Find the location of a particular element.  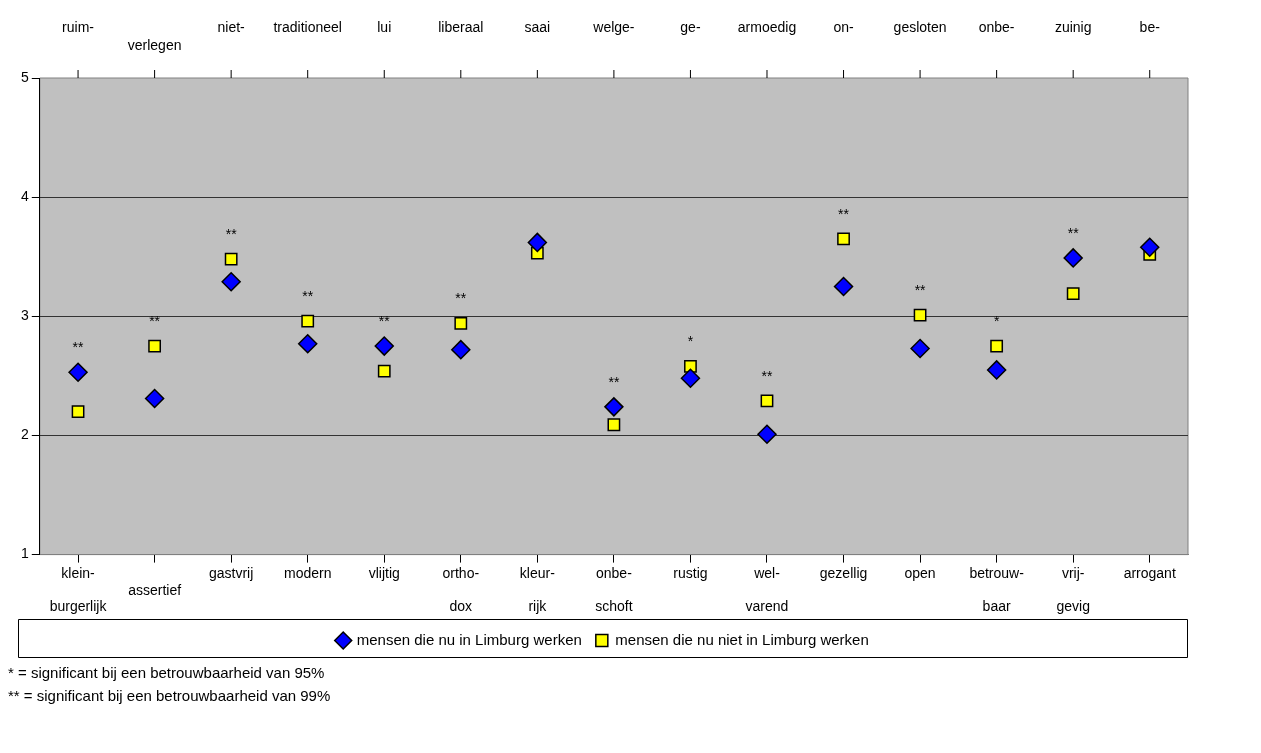

legend-label: mensen die nu in Limburg werken is located at coordinates (469, 639).